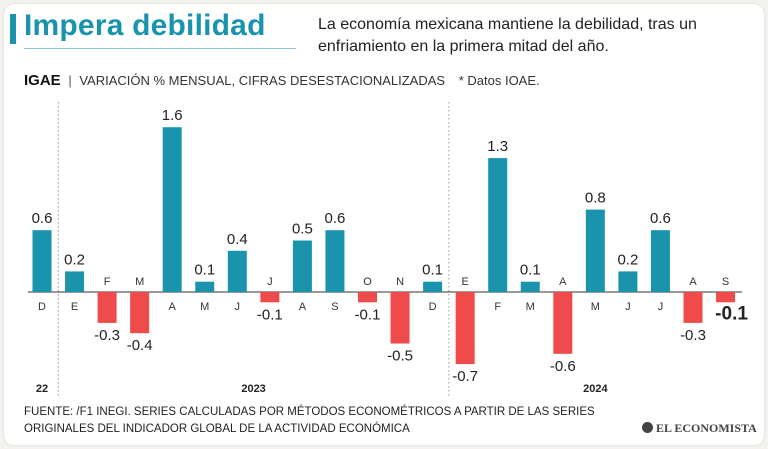 The height and width of the screenshot is (449, 768). I want to click on publisher-logo: EL ECONOMISTA, so click(699, 428).